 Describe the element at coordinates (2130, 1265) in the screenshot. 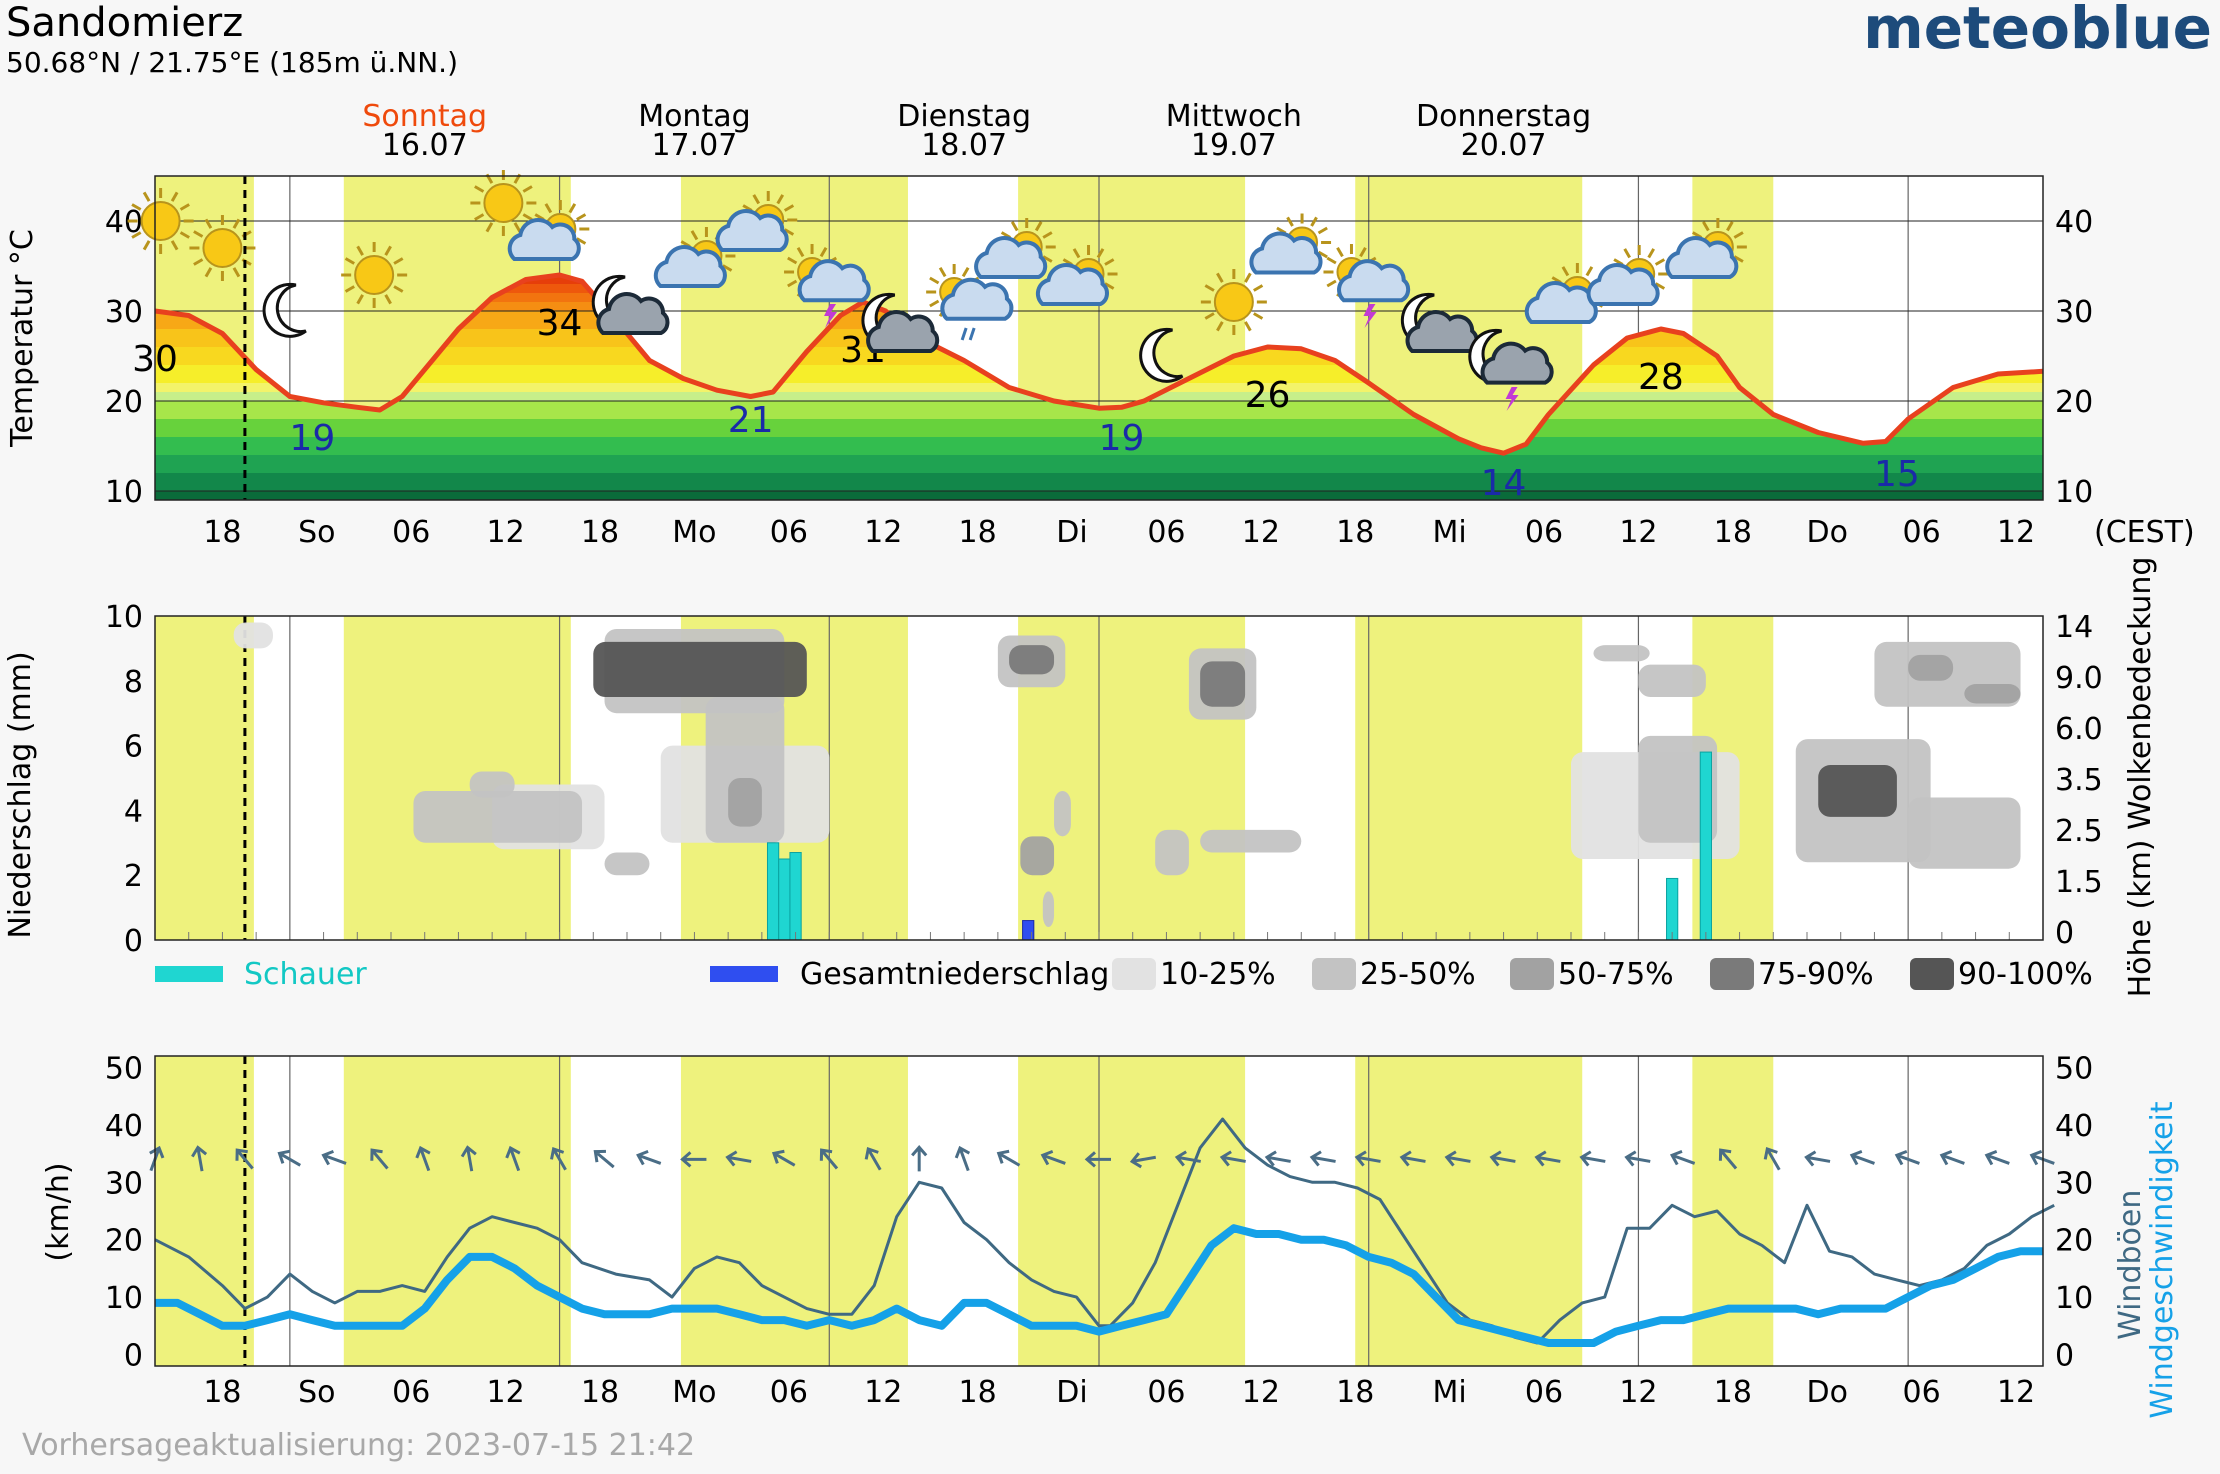

I see `wind-gust-label: Windböen` at that location.